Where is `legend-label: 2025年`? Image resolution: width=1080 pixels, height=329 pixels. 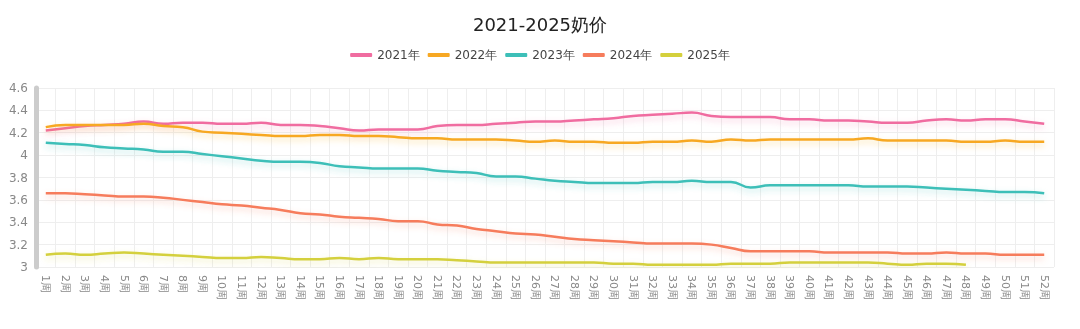
legend-label: 2025年 is located at coordinates (708, 55).